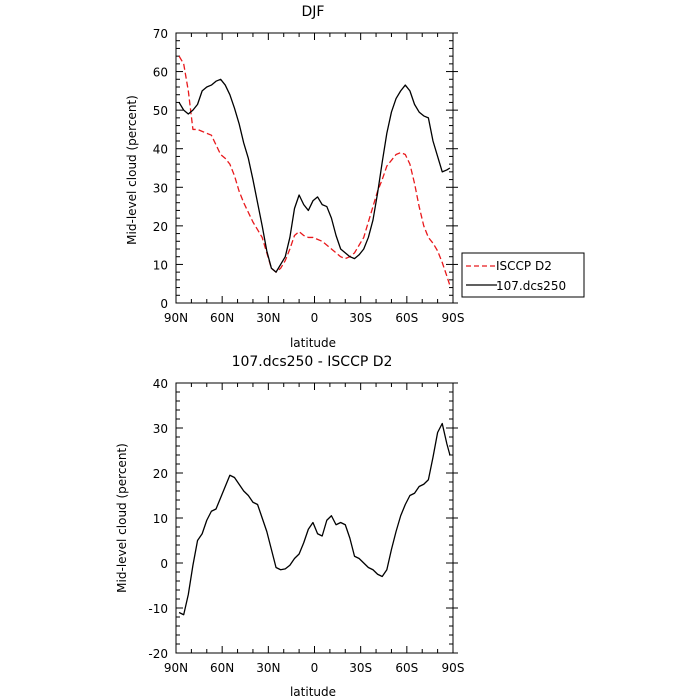 This screenshot has width=700, height=700. I want to click on chart-bottom-title: 107.dcs250 - ISCCP D2, so click(312, 362).